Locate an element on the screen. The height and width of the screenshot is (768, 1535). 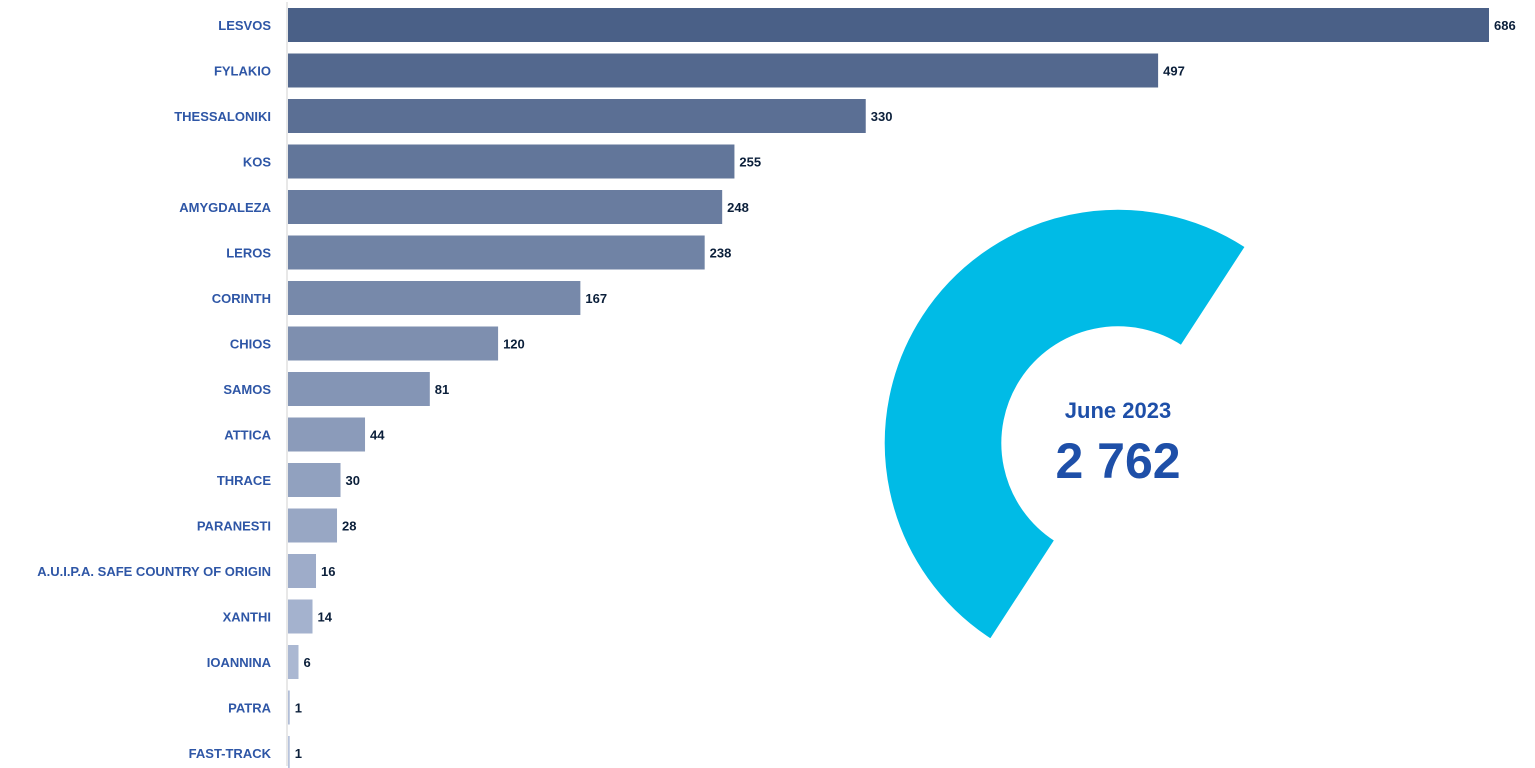
category-label: FAST-TRACK is located at coordinates (230, 753).